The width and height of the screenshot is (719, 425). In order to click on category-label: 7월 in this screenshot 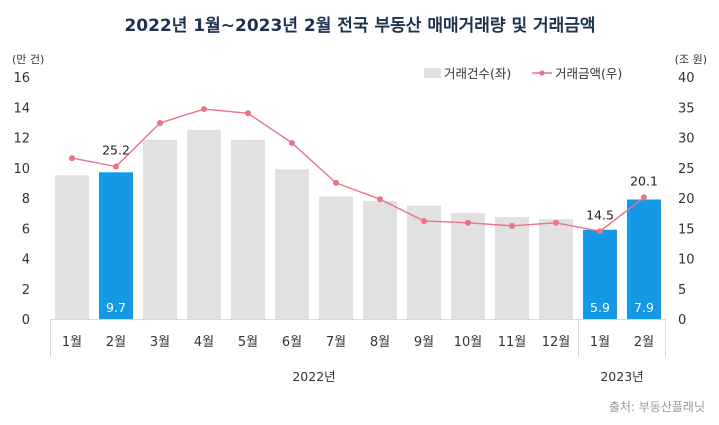, I will do `click(336, 342)`.